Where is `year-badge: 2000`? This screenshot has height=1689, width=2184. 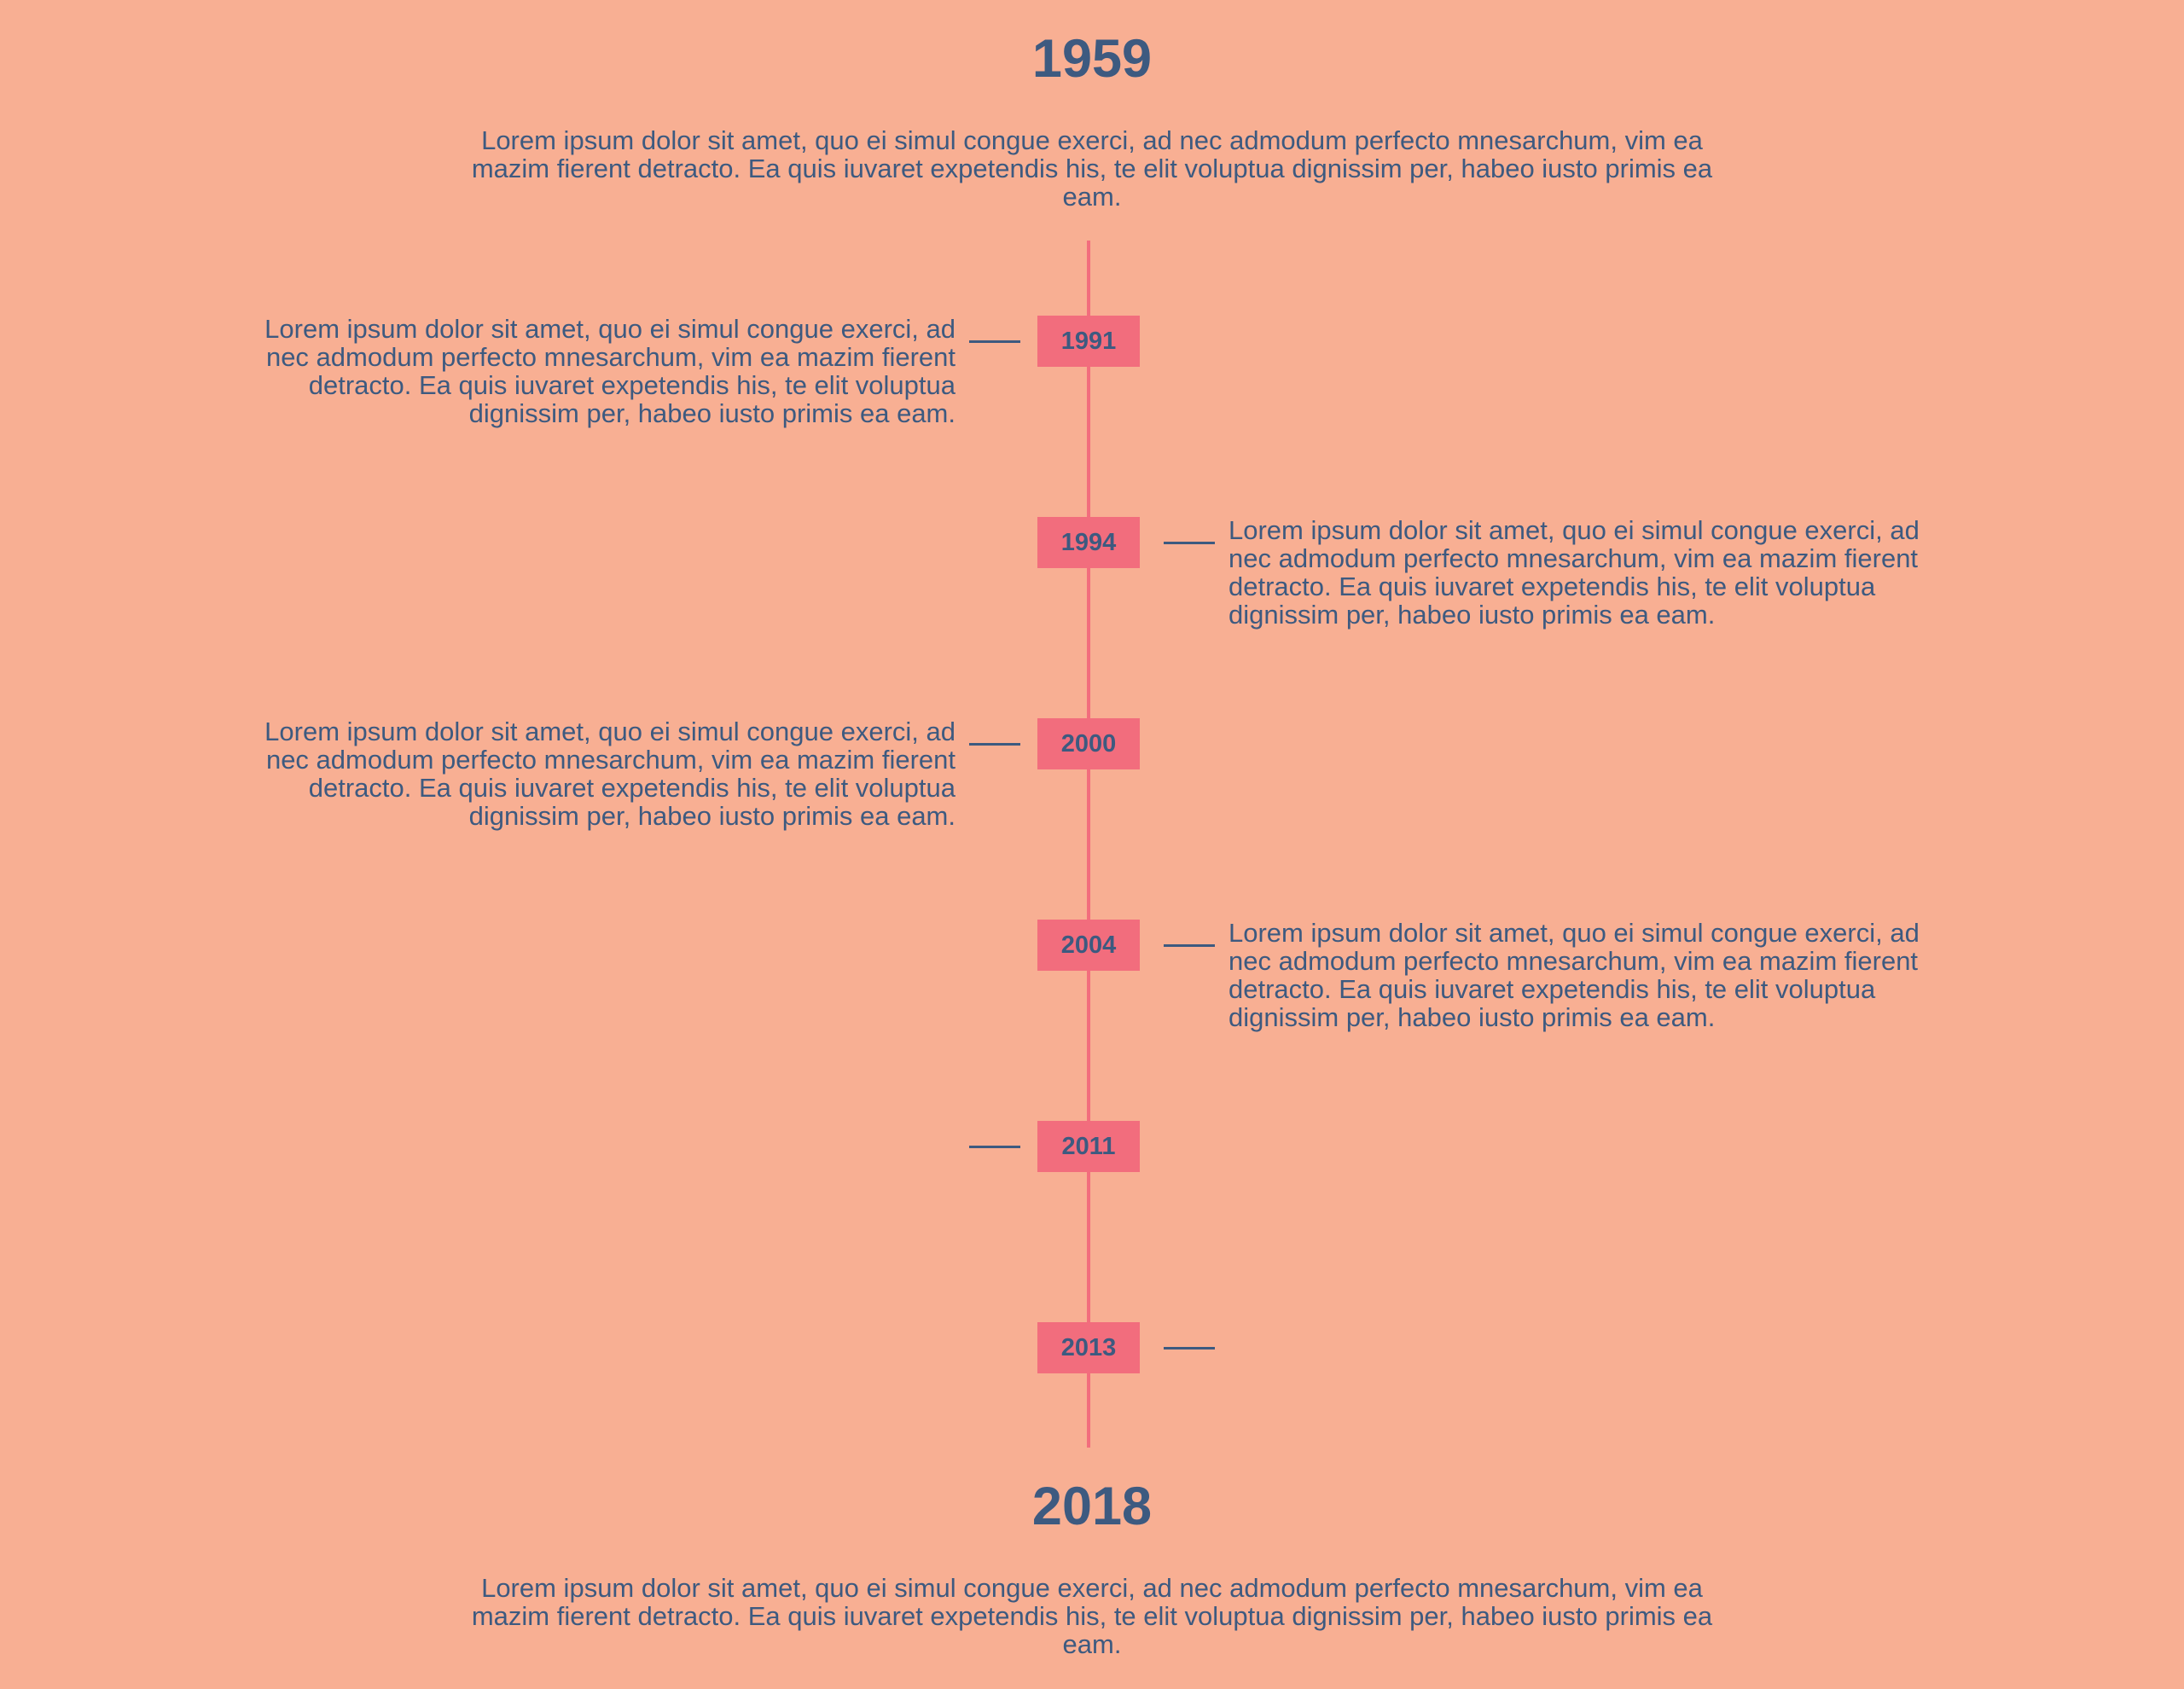
year-badge: 2000 is located at coordinates (1089, 744).